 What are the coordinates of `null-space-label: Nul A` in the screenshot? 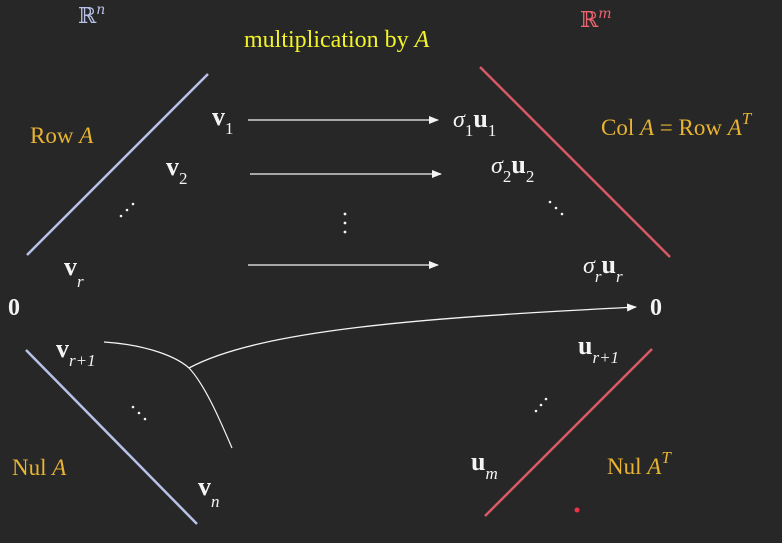 It's located at (39, 467).